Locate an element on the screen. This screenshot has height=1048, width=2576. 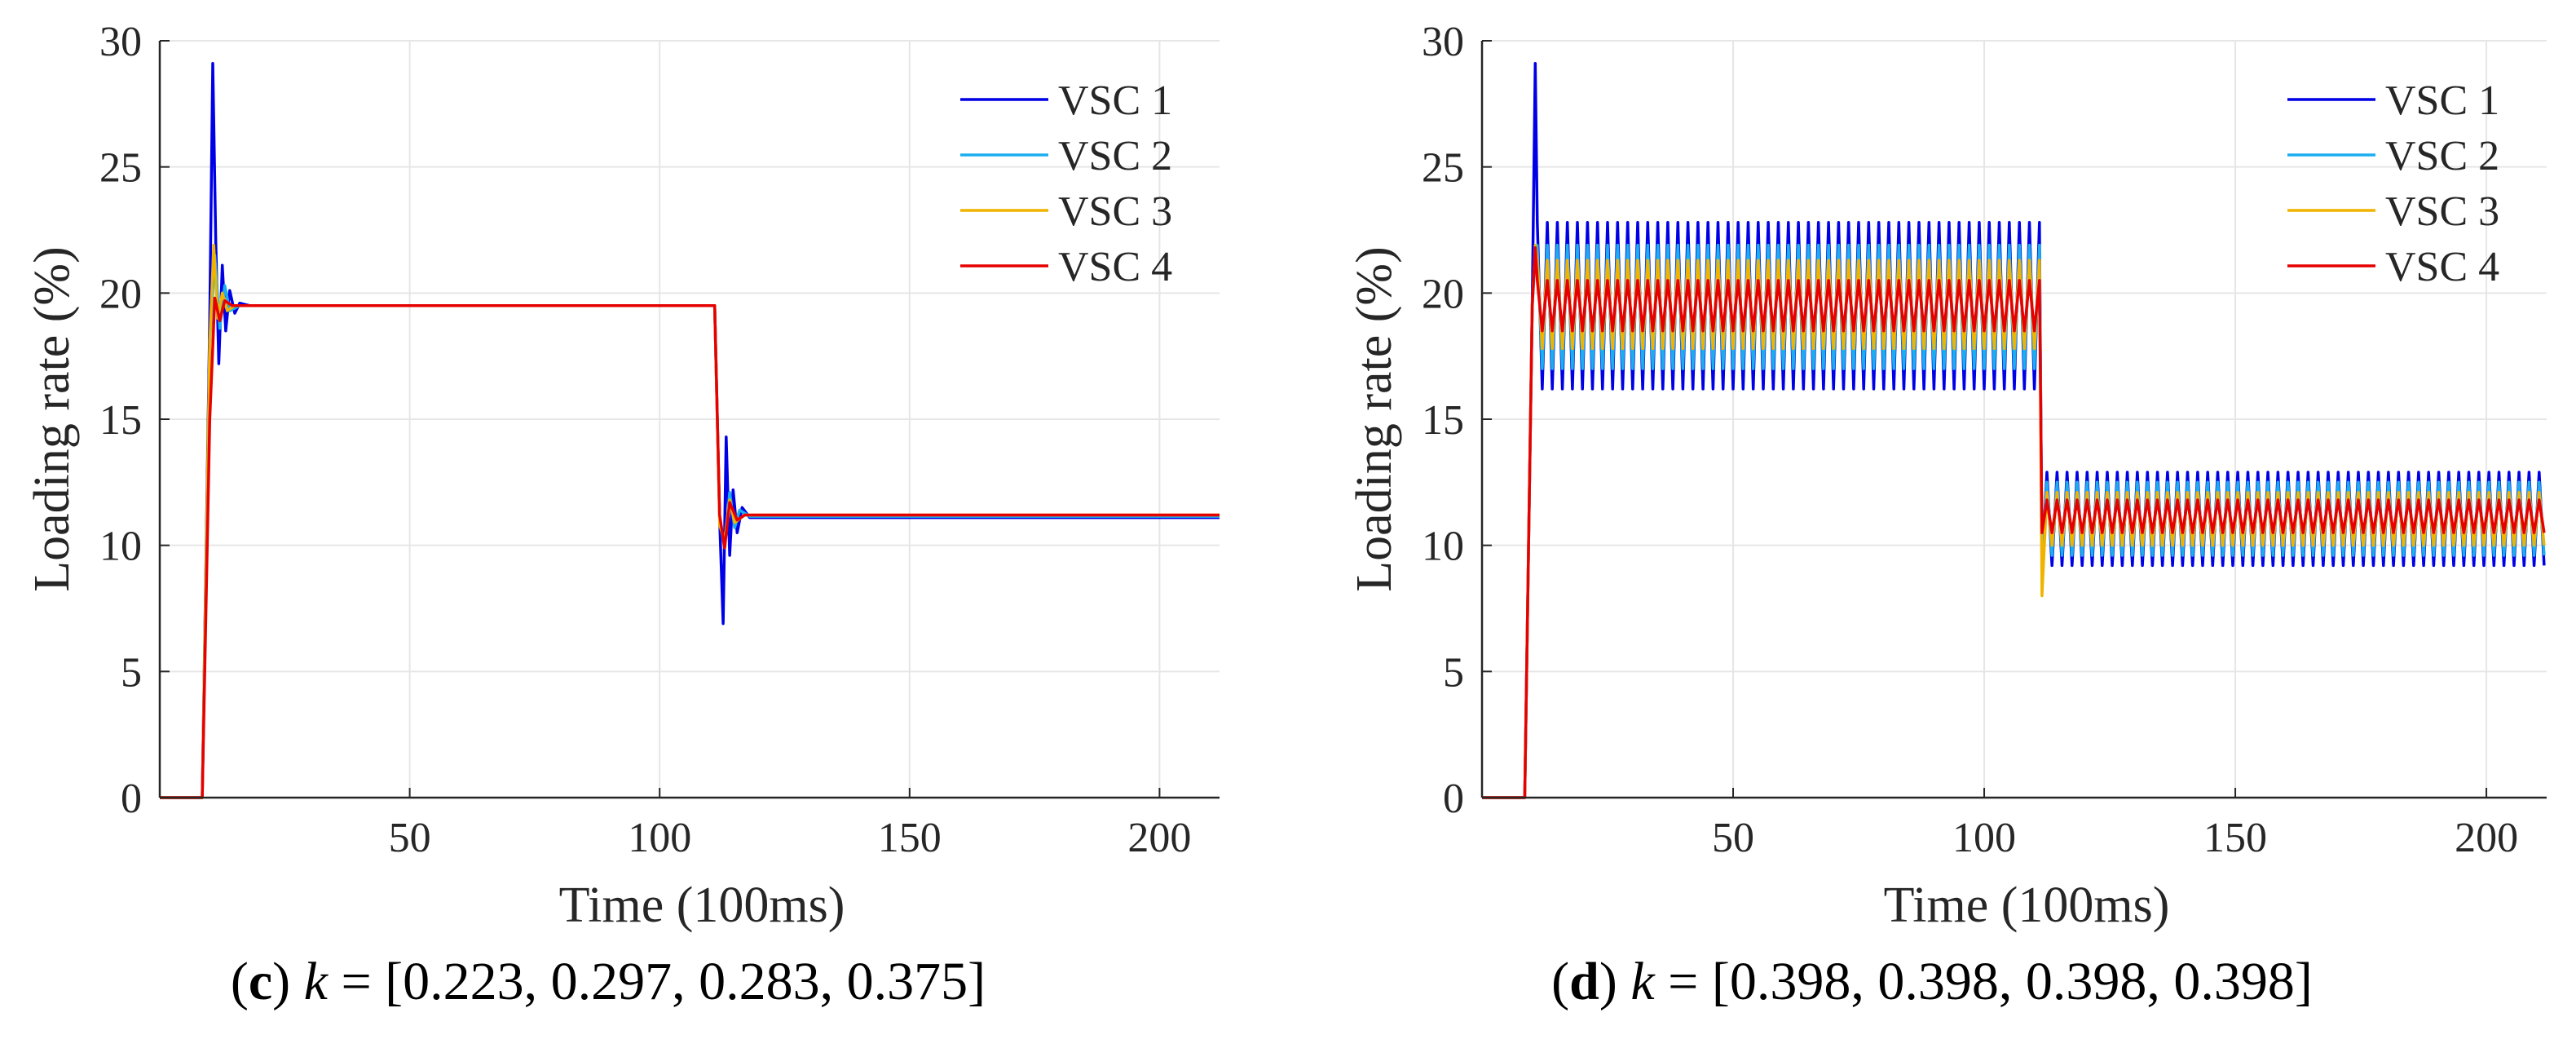
caption-letter: d is located at coordinates (1584, 981).